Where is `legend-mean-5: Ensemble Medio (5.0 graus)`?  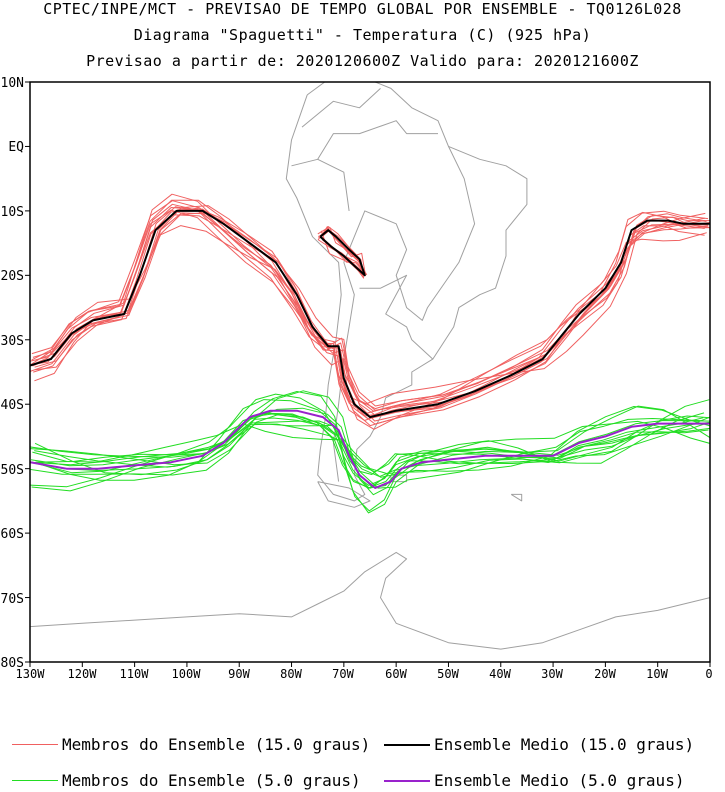 legend-mean-5: Ensemble Medio (5.0 graus) is located at coordinates (534, 780).